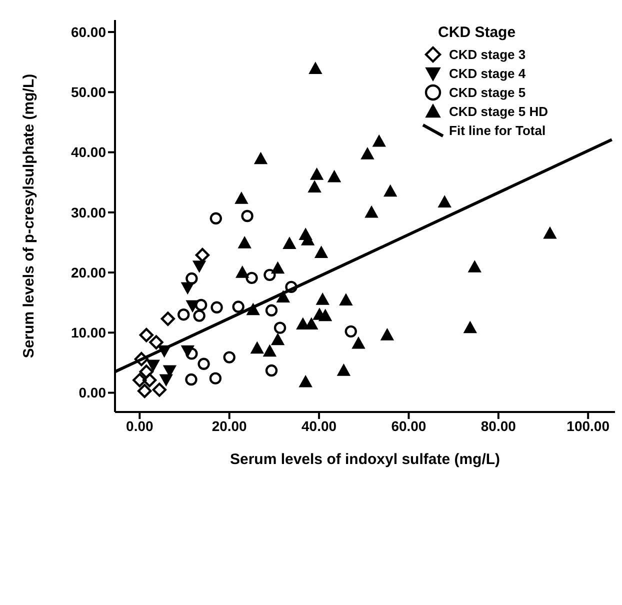  What do you see at coordinates (319, 426) in the screenshot?
I see `x-tick-label: 40.00` at bounding box center [319, 426].